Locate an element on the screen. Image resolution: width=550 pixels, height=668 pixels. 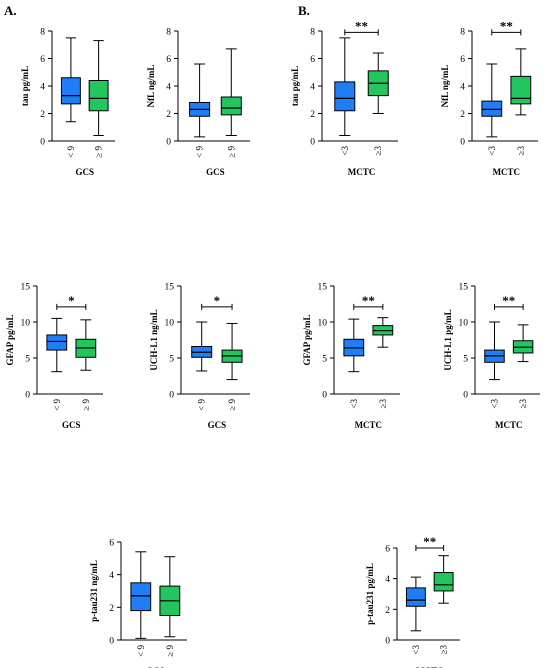
chart-8: 0 5 10 15 UCH-L1 pg/mL <3 ≥3 MCTC ** is located at coordinates (491, 356).